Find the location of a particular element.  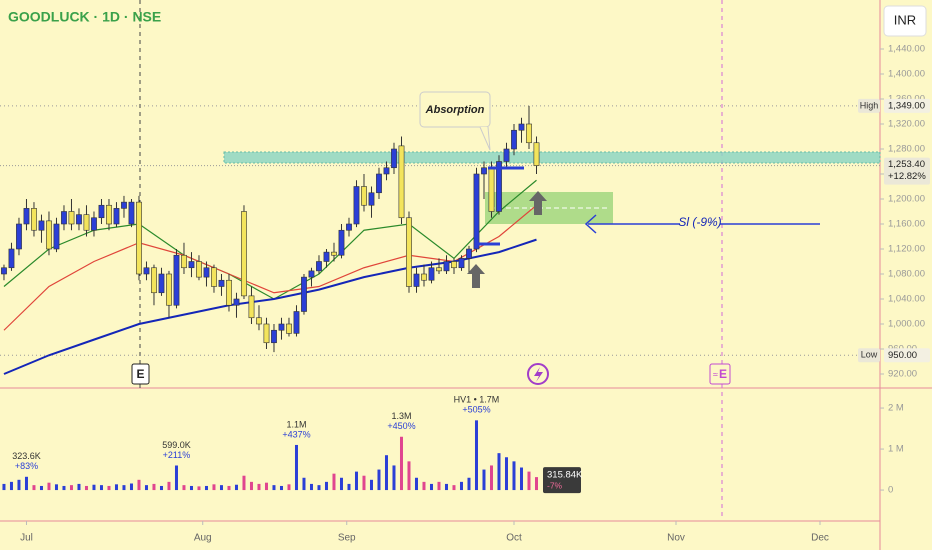

tag-value: 1,253.40 is located at coordinates (906, 164).